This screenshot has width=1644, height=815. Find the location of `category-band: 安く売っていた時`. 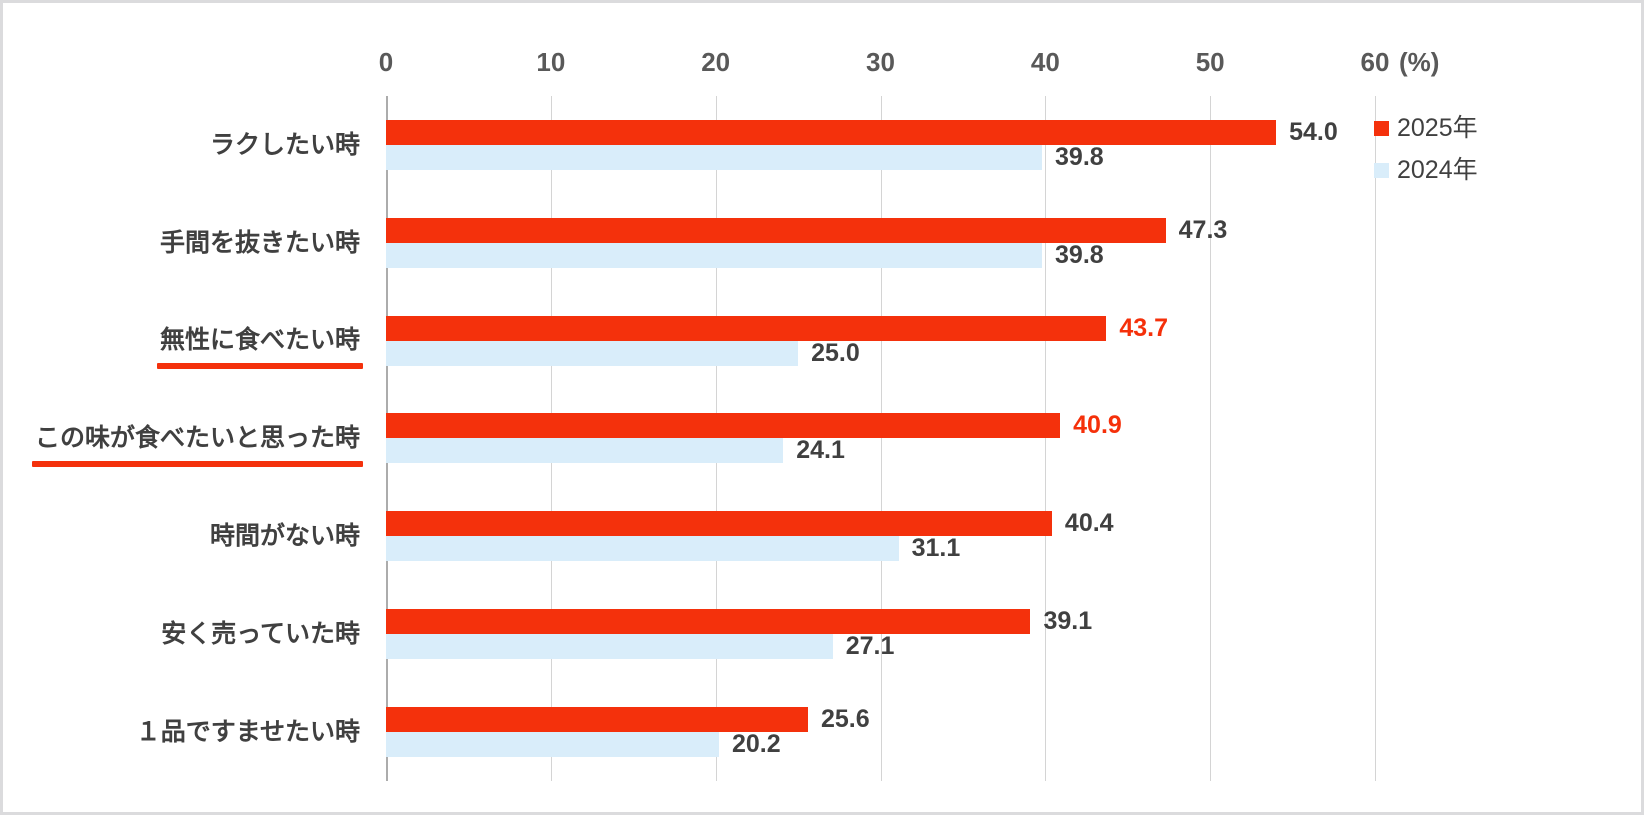

category-band: 安く売っていた時 is located at coordinates (194, 634).